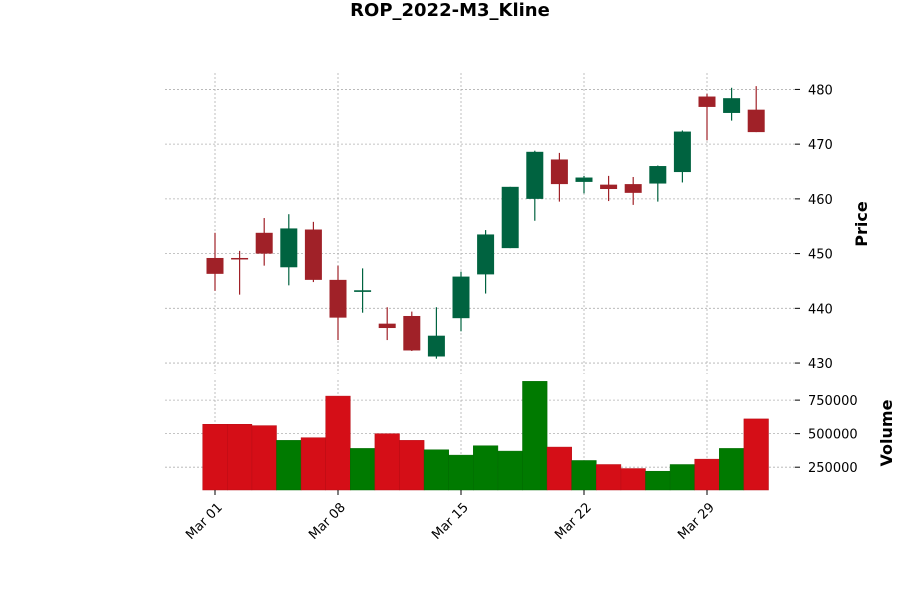 The height and width of the screenshot is (600, 900). What do you see at coordinates (833, 435) in the screenshot?
I see `volume-tick-label: 500000` at bounding box center [833, 435].